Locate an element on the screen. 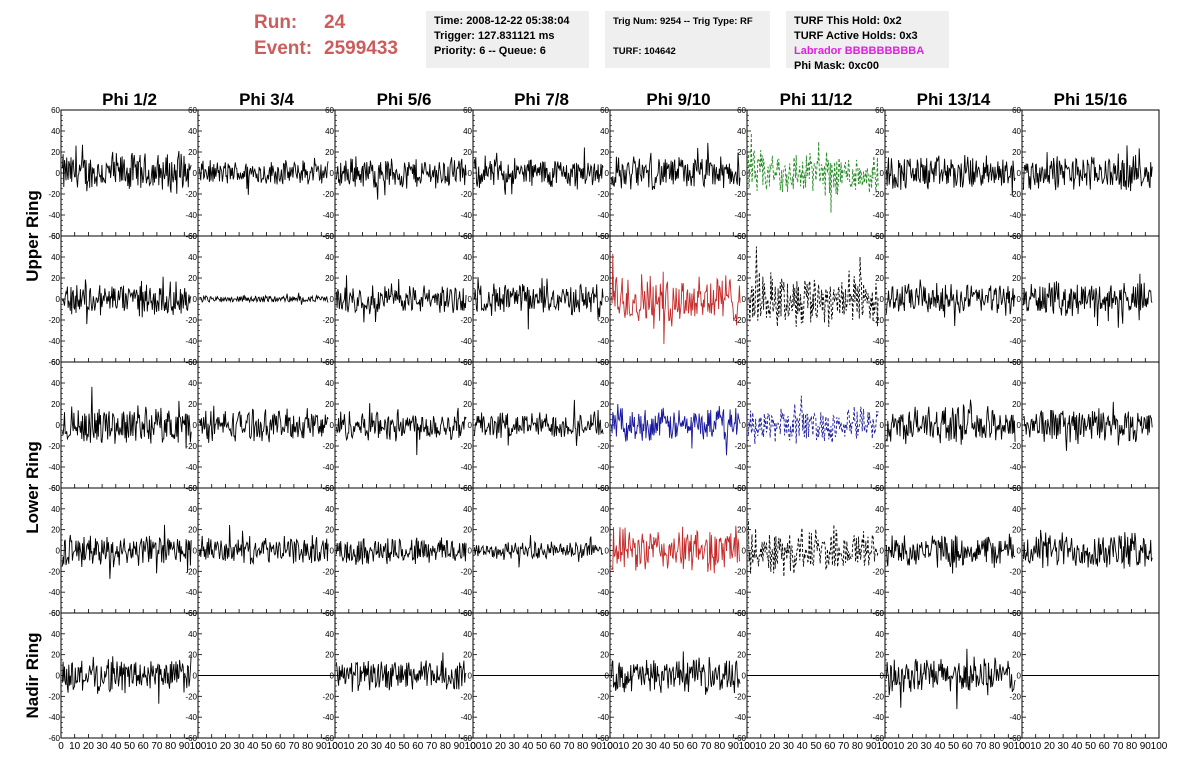  x-tick-label: 10 is located at coordinates (899, 746).